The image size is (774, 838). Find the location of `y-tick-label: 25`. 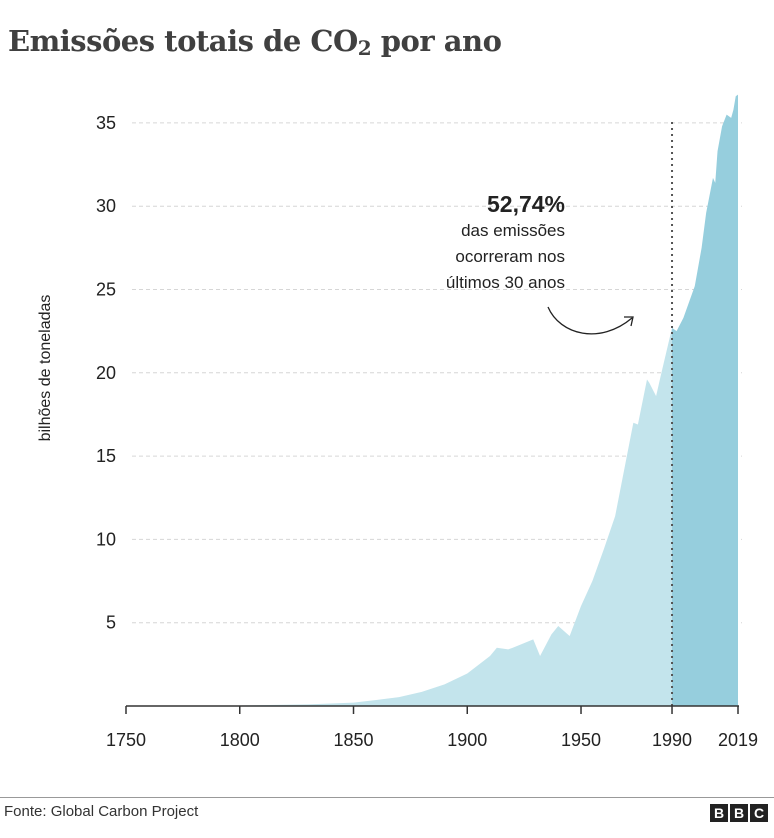

y-tick-label: 25 is located at coordinates (106, 290).